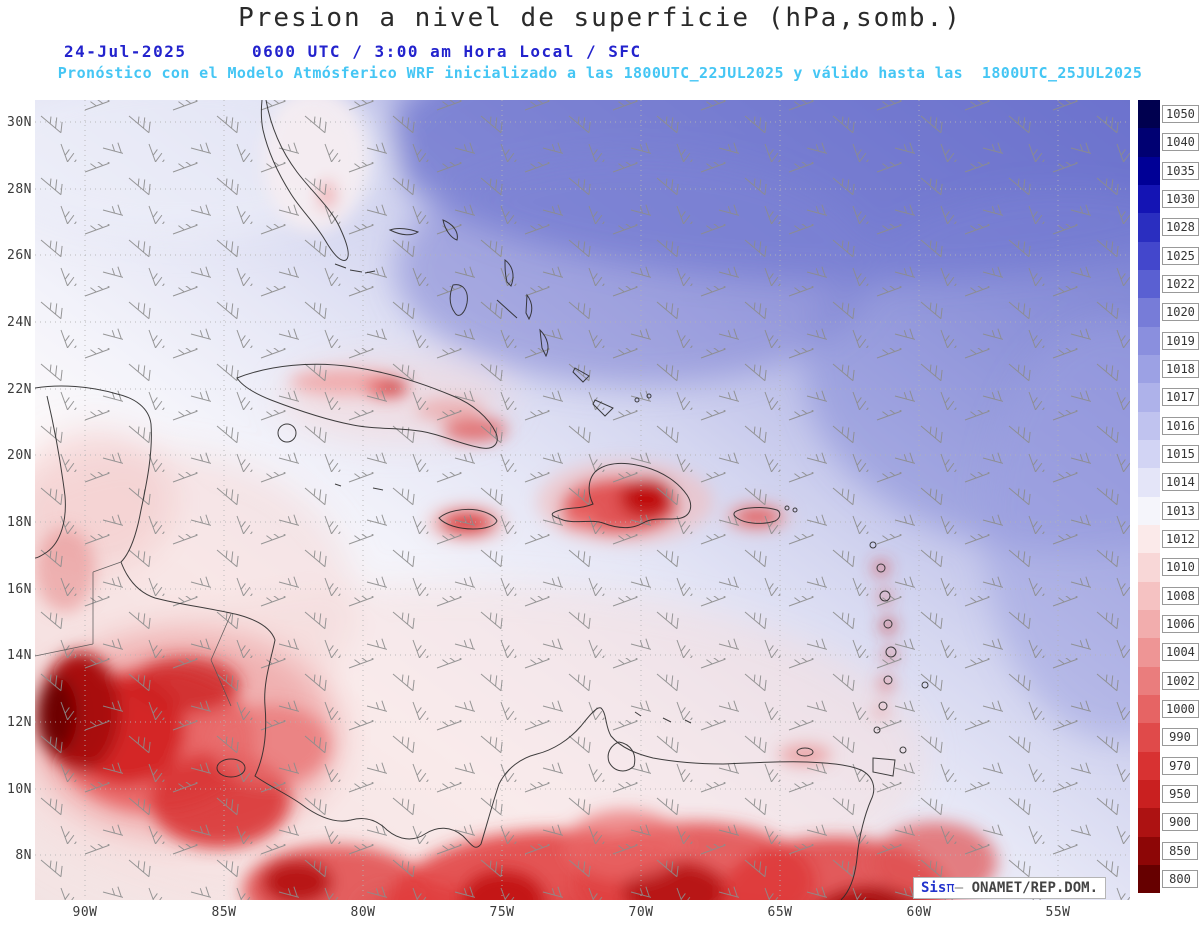  Describe the element at coordinates (1180, 879) in the screenshot. I see `colorbar-label: 800` at that location.